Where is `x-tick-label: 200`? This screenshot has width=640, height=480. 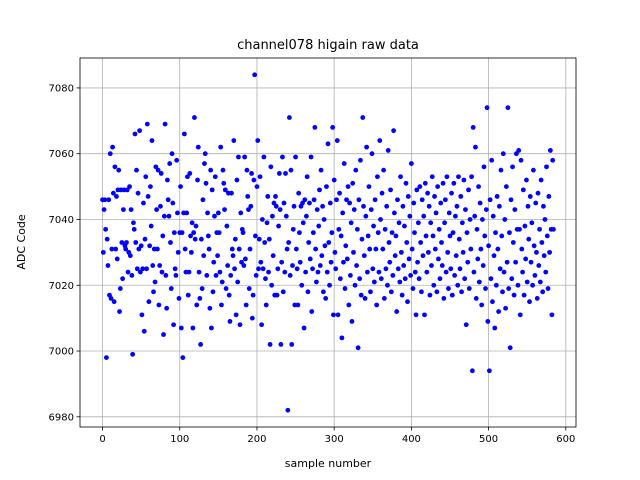 x-tick-label: 200 is located at coordinates (256, 439).